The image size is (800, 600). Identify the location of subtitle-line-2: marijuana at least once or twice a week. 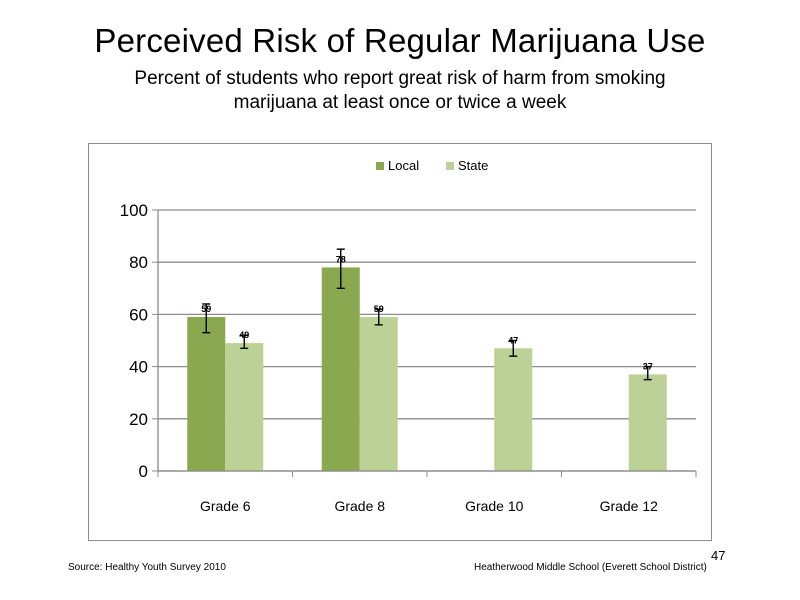
(400, 102).